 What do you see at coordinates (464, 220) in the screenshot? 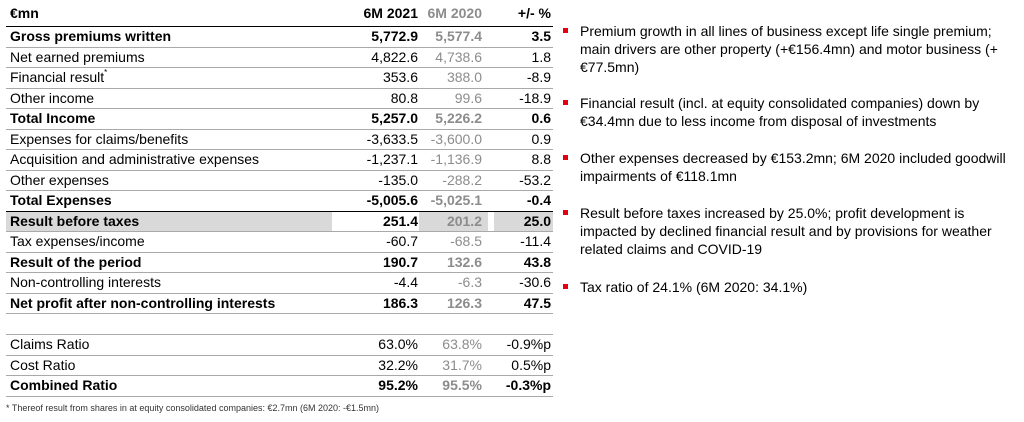
I see `value-6m-2020: 201.2` at bounding box center [464, 220].